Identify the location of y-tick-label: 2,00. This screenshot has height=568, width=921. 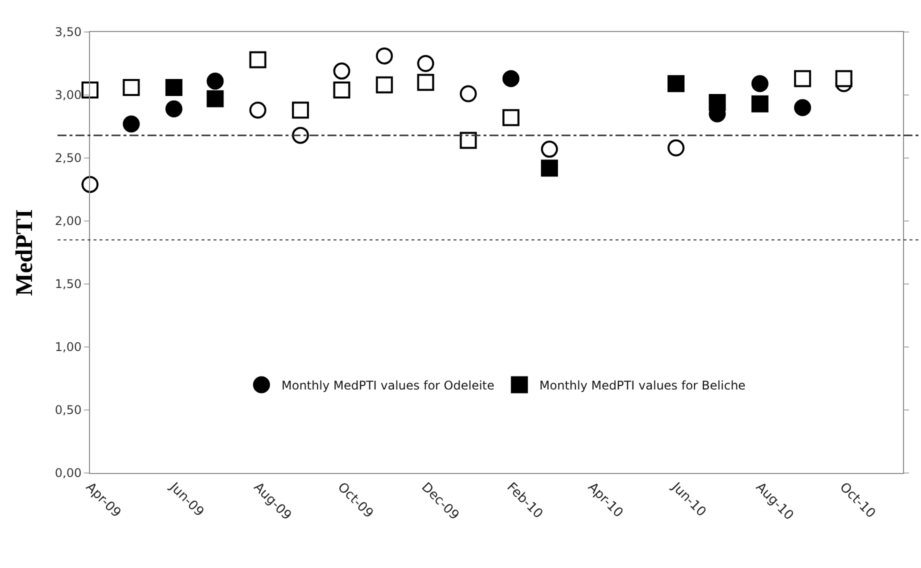
(68, 221).